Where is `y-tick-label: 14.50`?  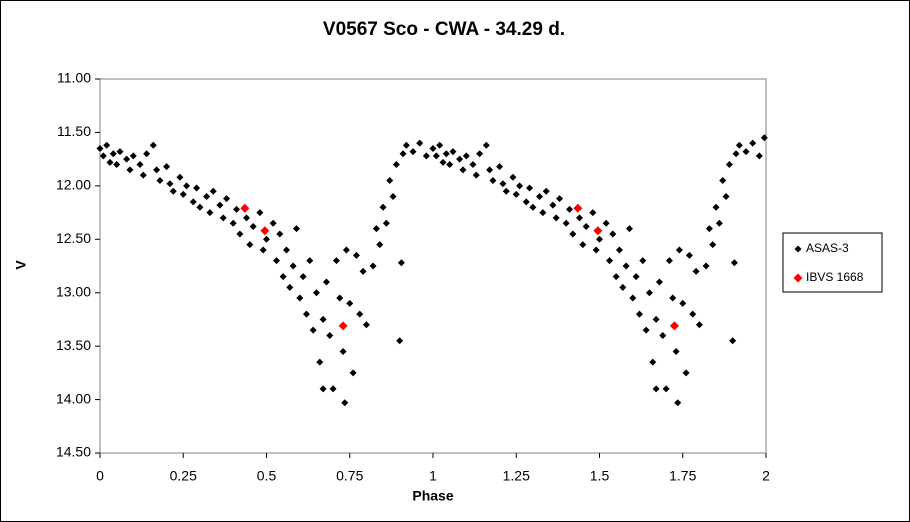
y-tick-label: 14.50 is located at coordinates (73, 452).